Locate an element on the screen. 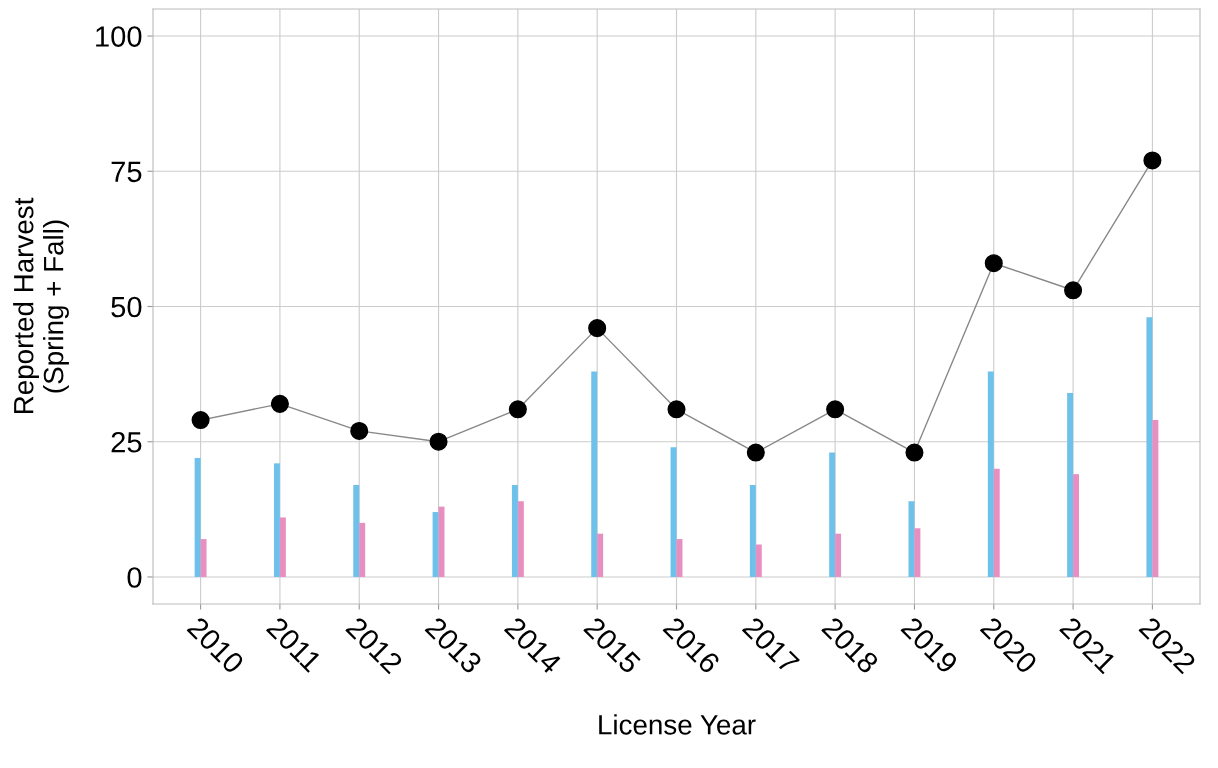 The width and height of the screenshot is (1218, 768). y-tick-label: 75 is located at coordinates (126, 172).